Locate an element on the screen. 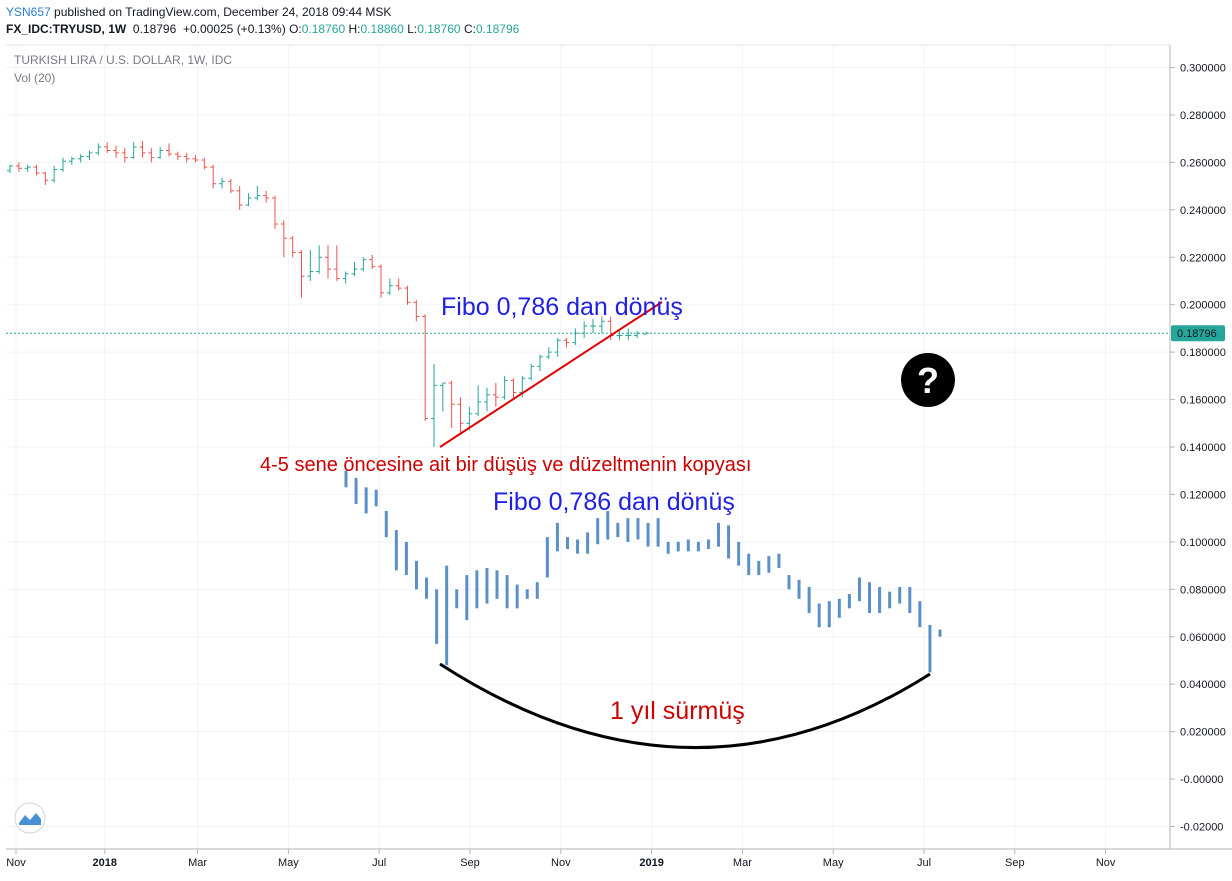 This screenshot has width=1232, height=881. low-label: L: is located at coordinates (412, 29).